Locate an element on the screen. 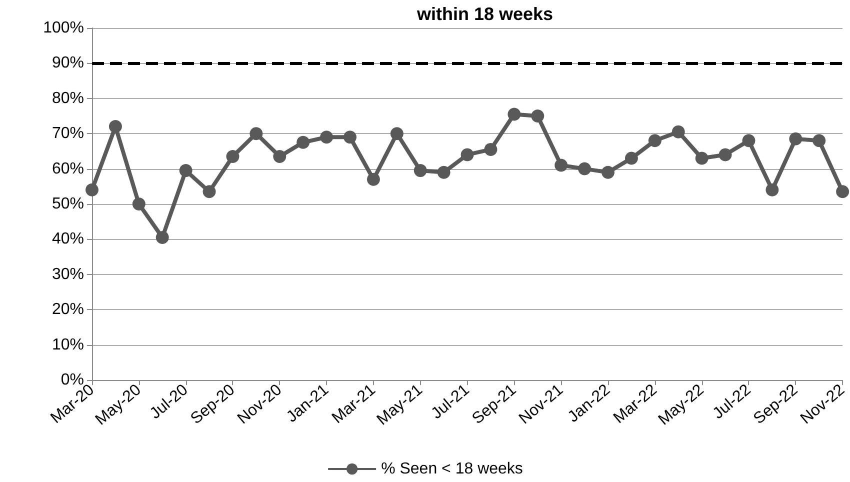  y-tick-label: 80% is located at coordinates (68, 98).